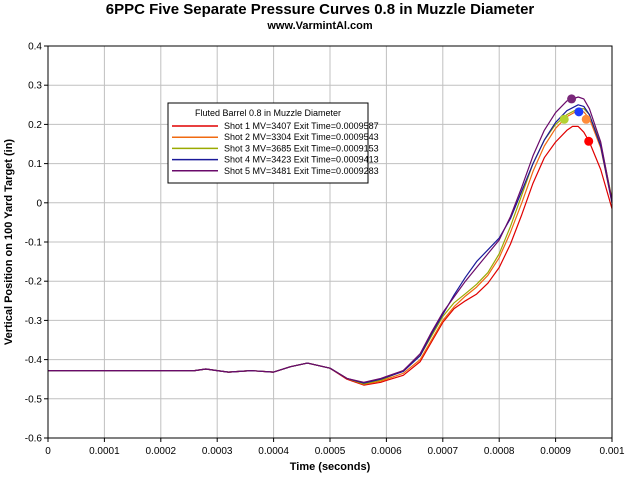 The image size is (640, 480). I want to click on y-tick-label: -0.3, so click(34, 321).